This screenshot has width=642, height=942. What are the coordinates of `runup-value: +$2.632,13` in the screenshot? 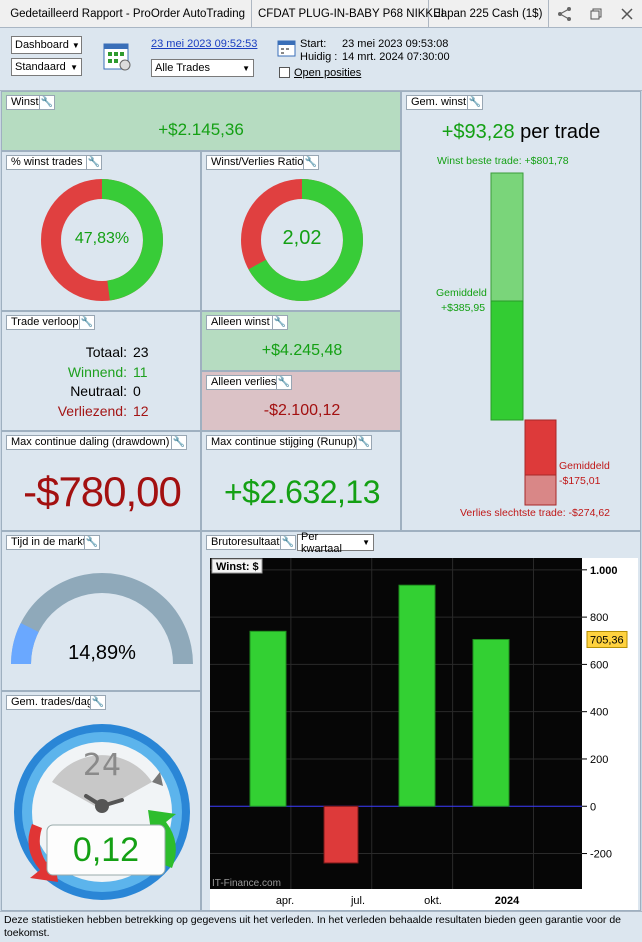 It's located at (302, 492).